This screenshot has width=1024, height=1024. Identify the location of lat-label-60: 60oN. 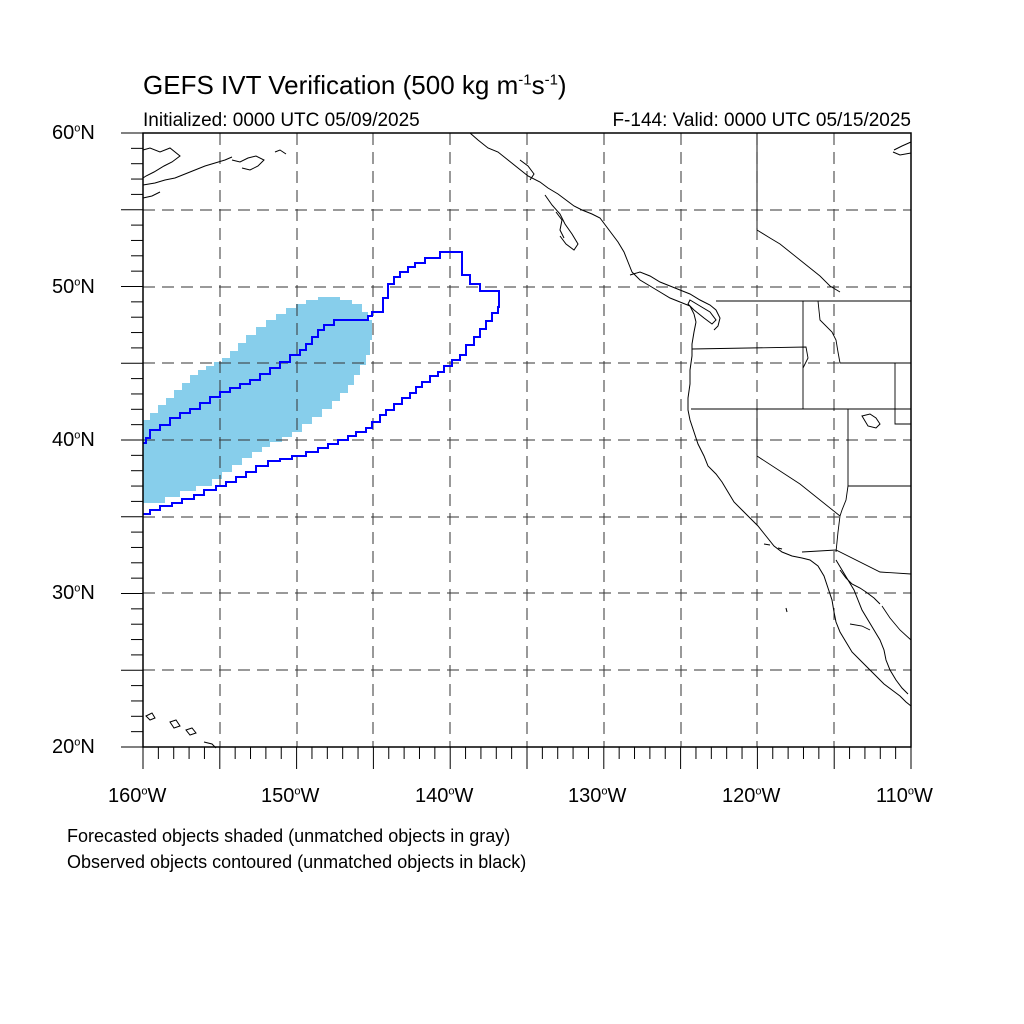
(73, 133).